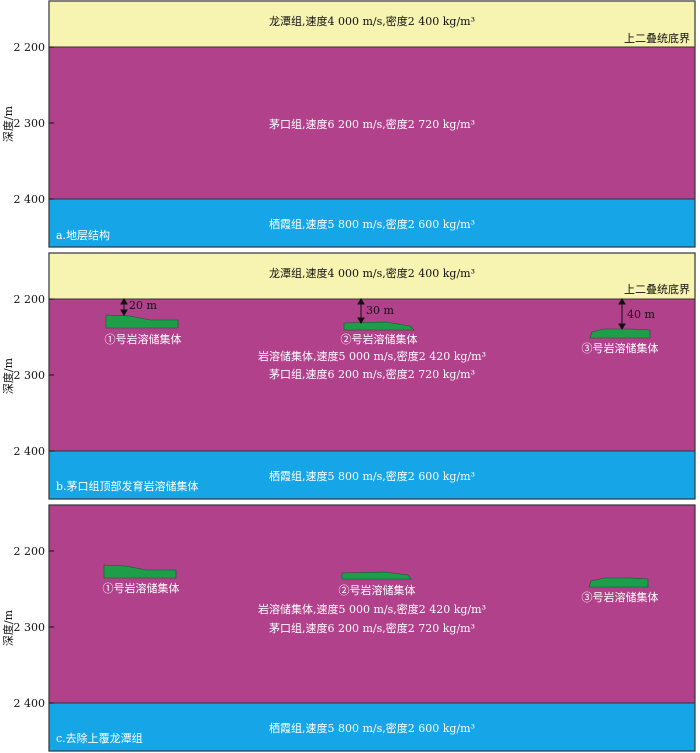  I want to click on panel-c-body3-label: ③号岩溶储集体, so click(620, 597).